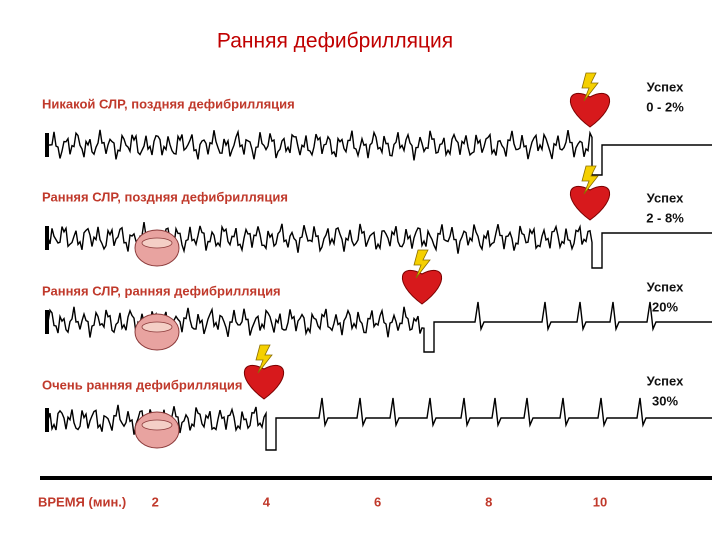 The height and width of the screenshot is (545, 720). Describe the element at coordinates (142, 384) in the screenshot. I see `scenario-label: Очень ранняя дефибрилляция` at that location.